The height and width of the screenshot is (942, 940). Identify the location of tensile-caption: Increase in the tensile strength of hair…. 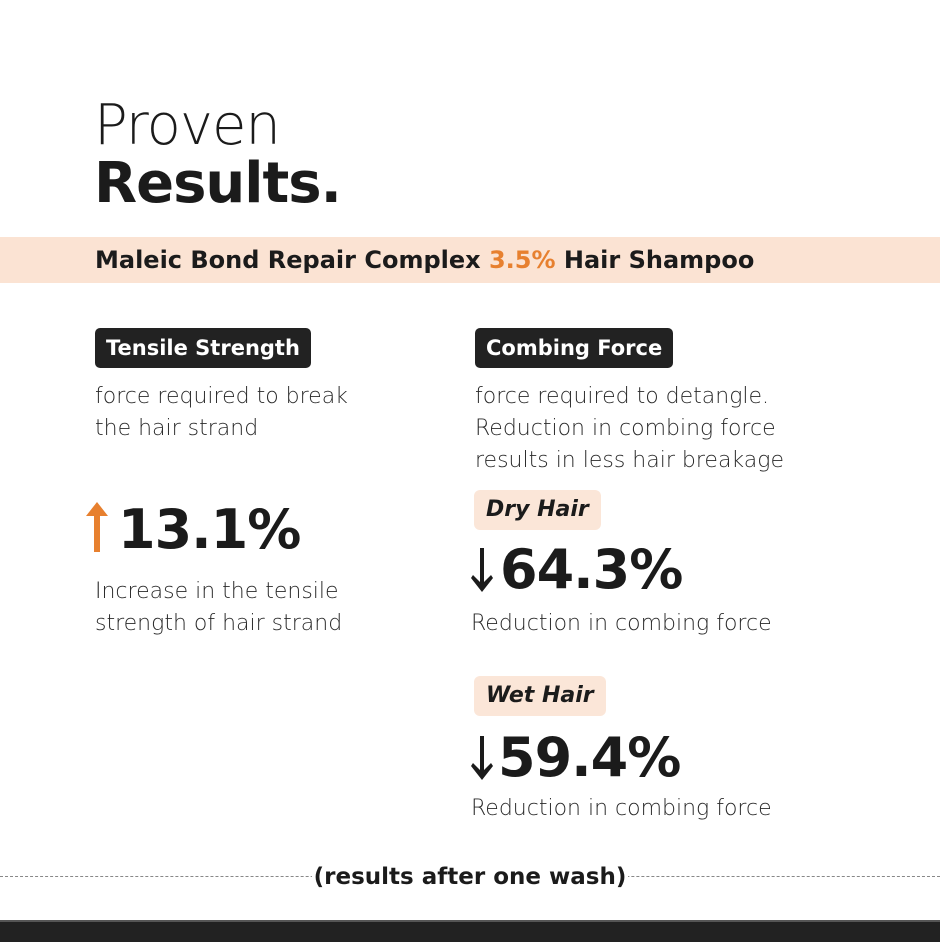
(218, 608).